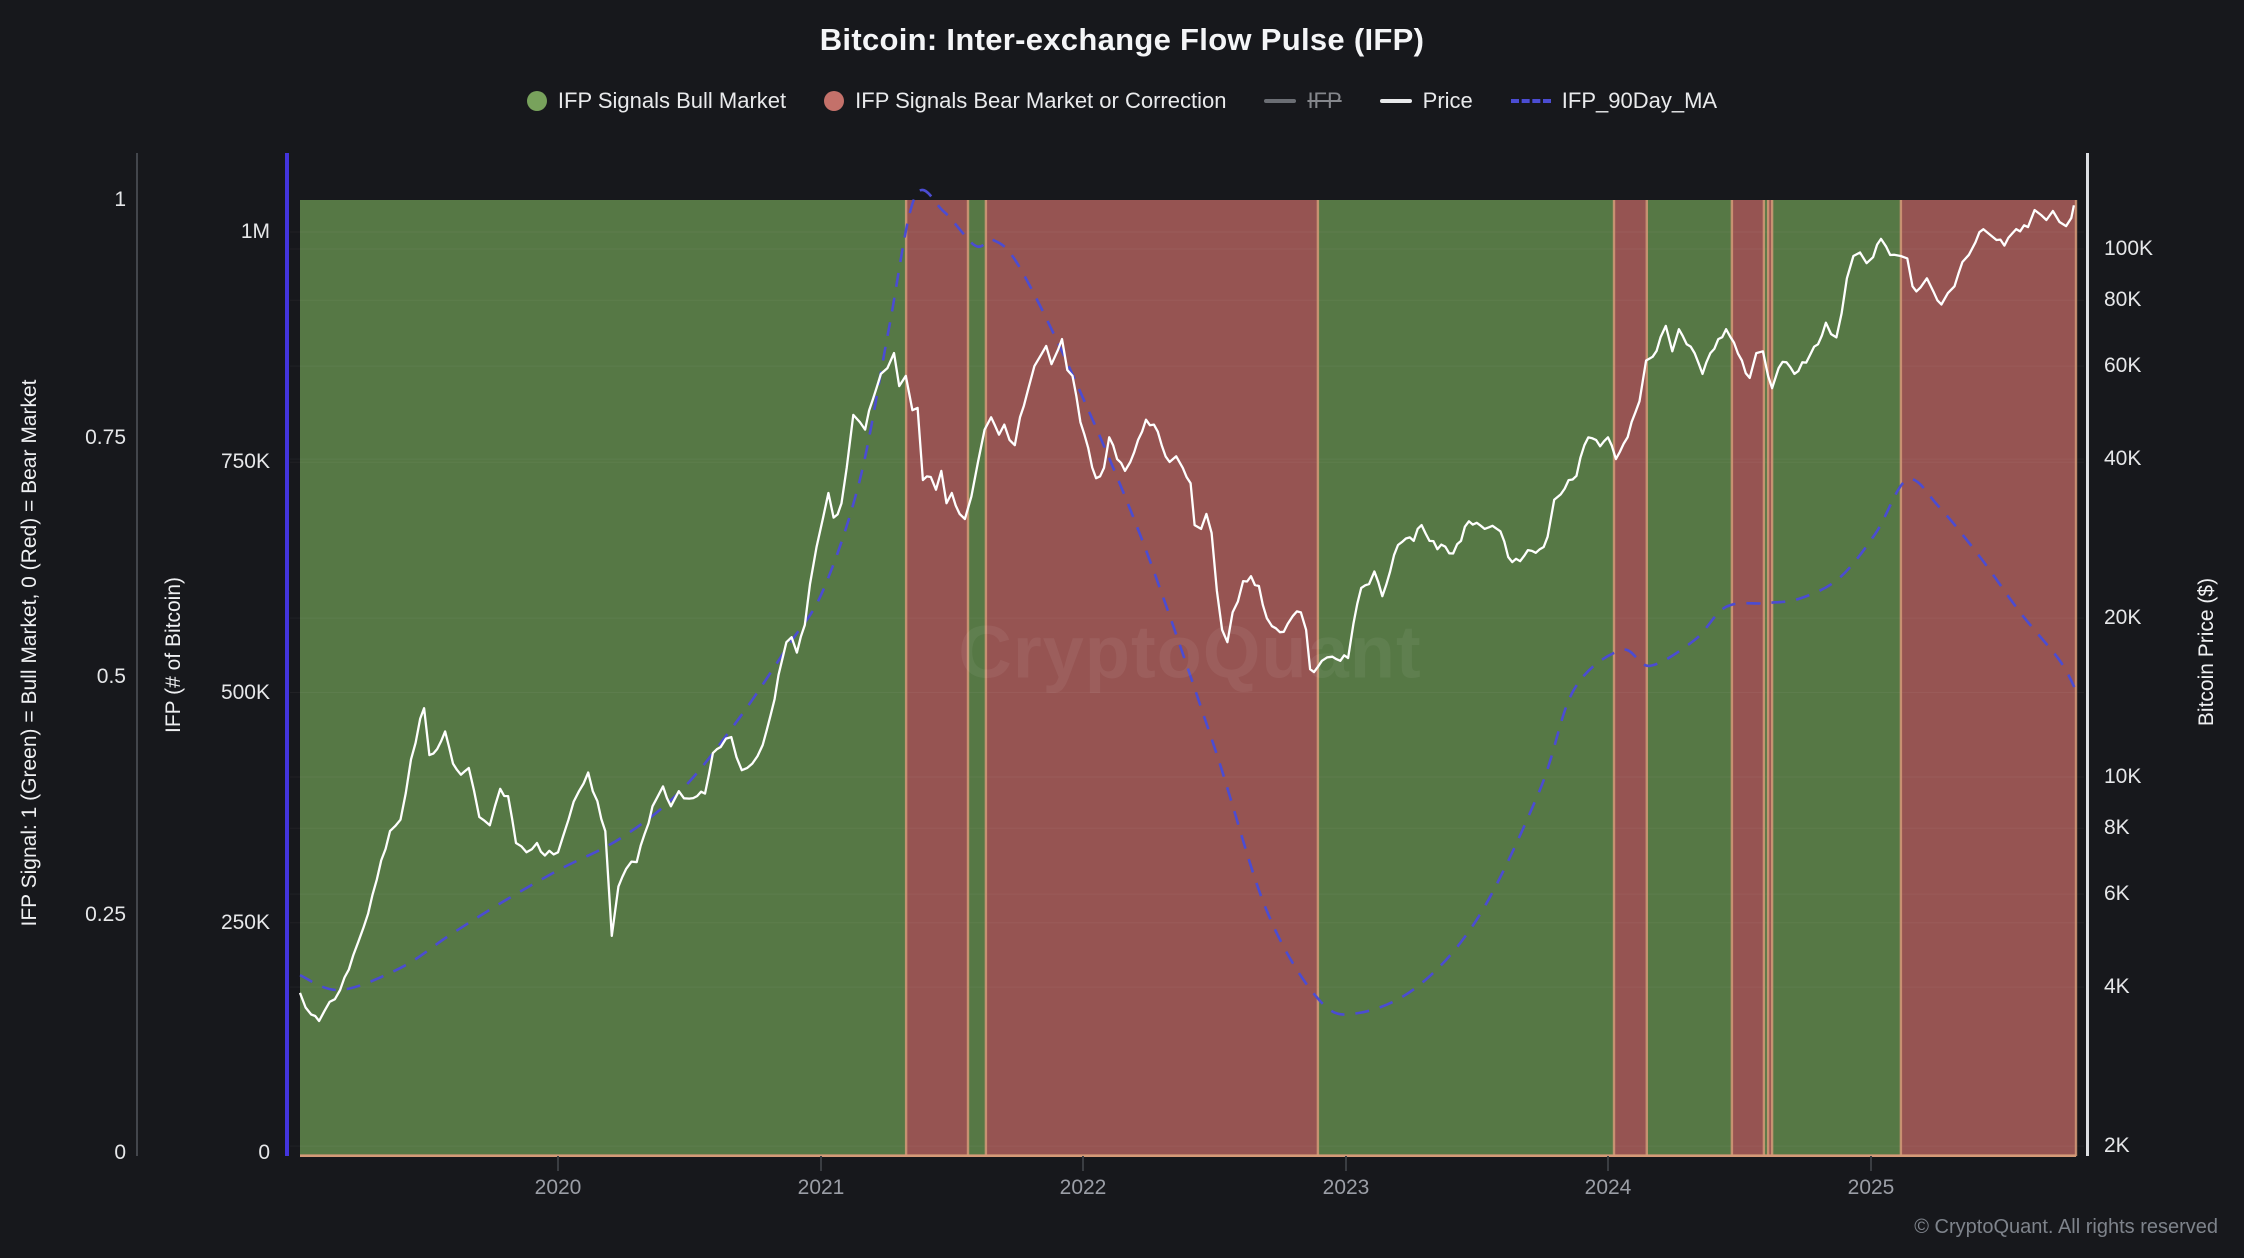  I want to click on legend-item-ifp-90day-ma: IFP_90Day_MA, so click(1614, 101).